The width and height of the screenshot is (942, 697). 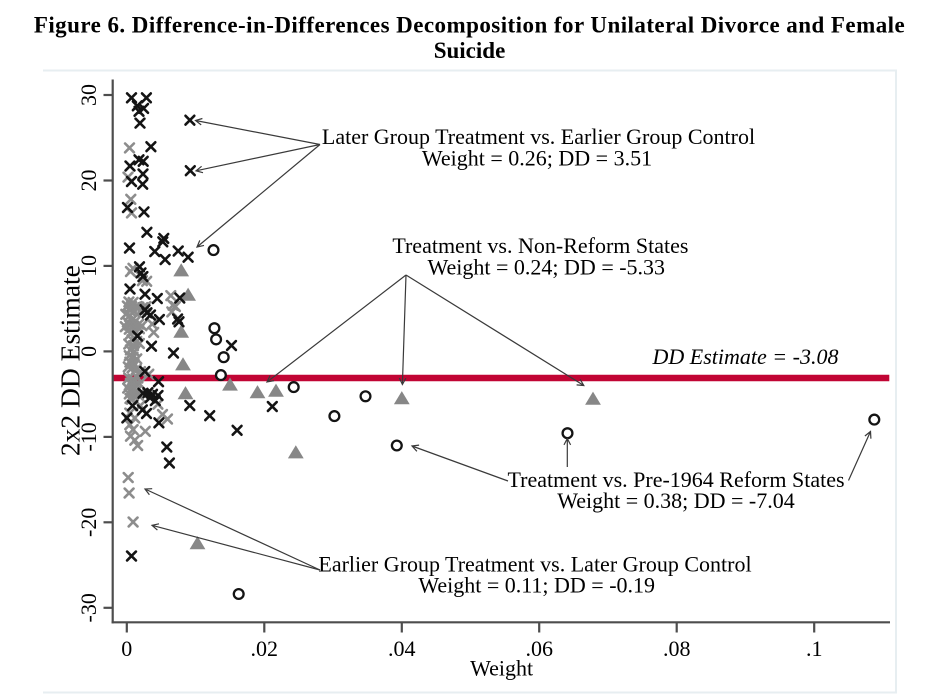 I want to click on svg-text: .06, so click(x=539, y=648).